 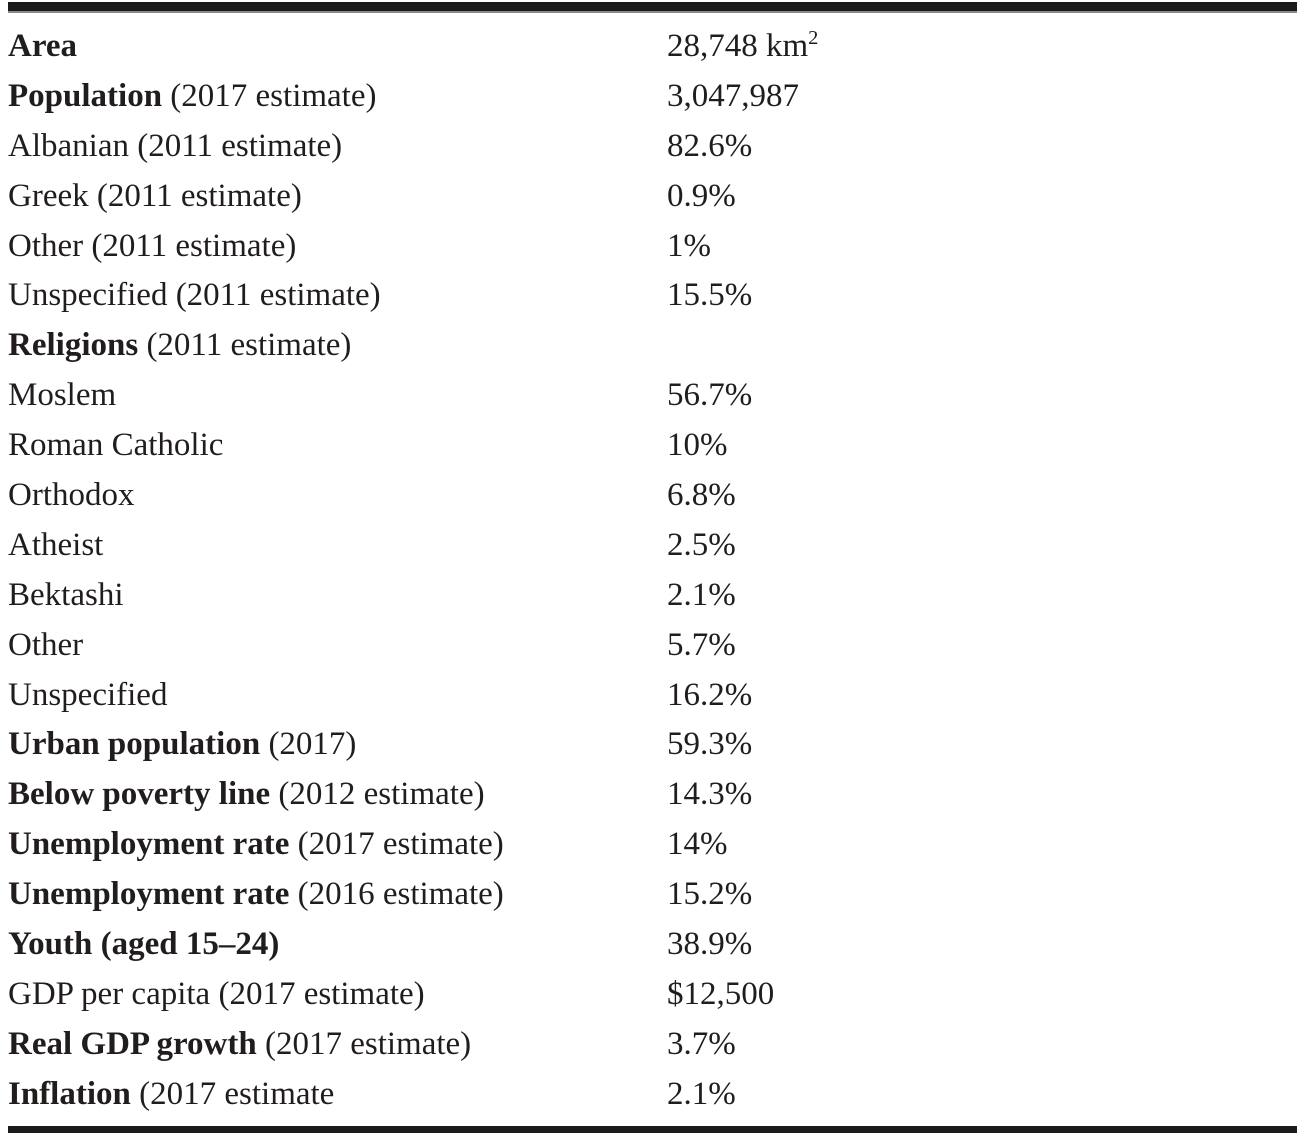 I want to click on row-attribute: Youth (aged 15–24), so click(x=337, y=945).